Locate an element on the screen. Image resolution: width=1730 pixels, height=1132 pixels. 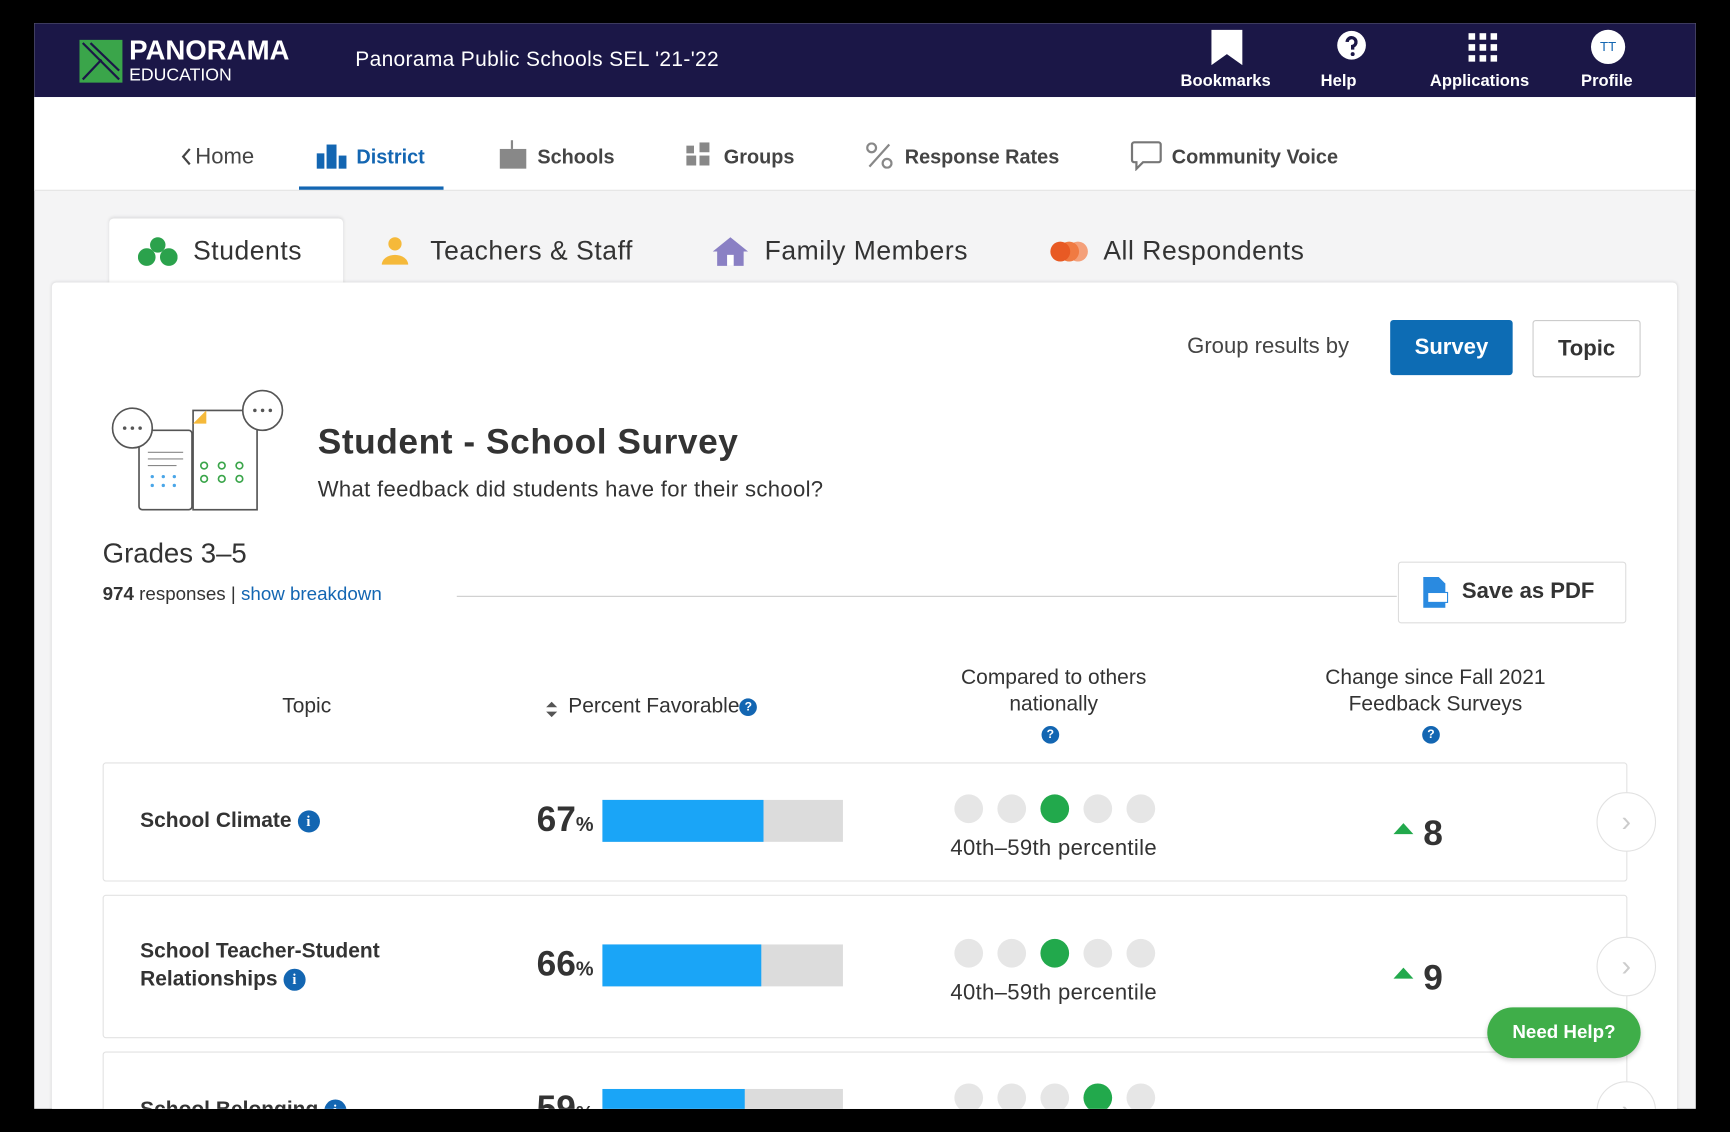
menu-bookmarks: Bookmarks is located at coordinates (1225, 81).